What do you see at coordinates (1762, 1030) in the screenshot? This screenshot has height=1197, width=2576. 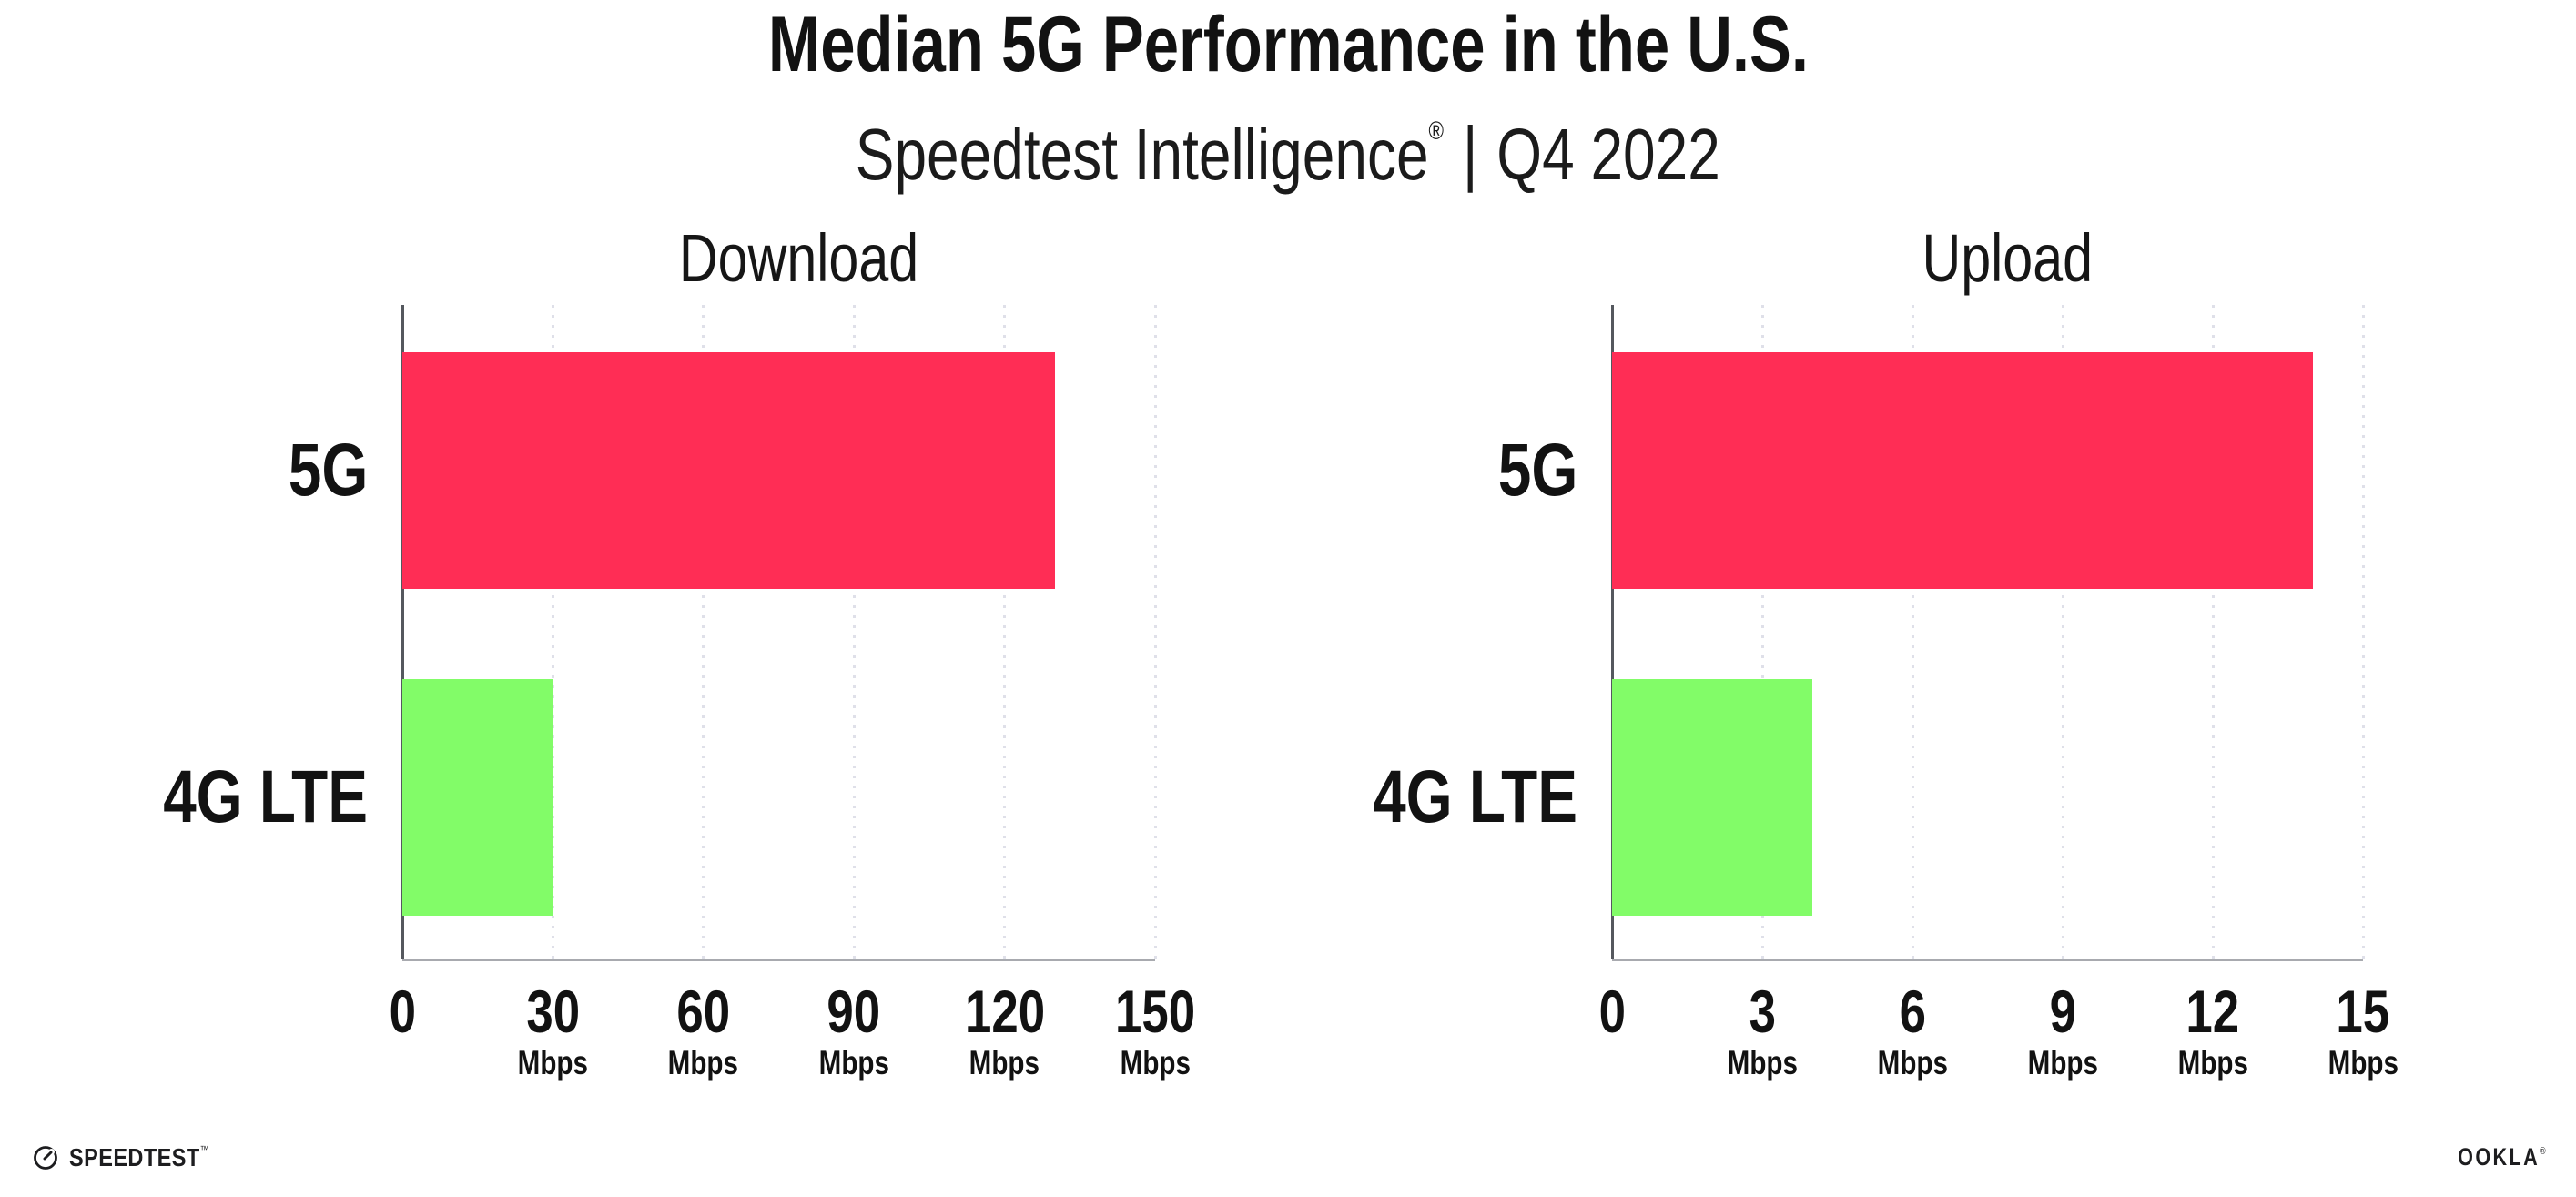 I see `x-tick-label: 3 Mbps` at bounding box center [1762, 1030].